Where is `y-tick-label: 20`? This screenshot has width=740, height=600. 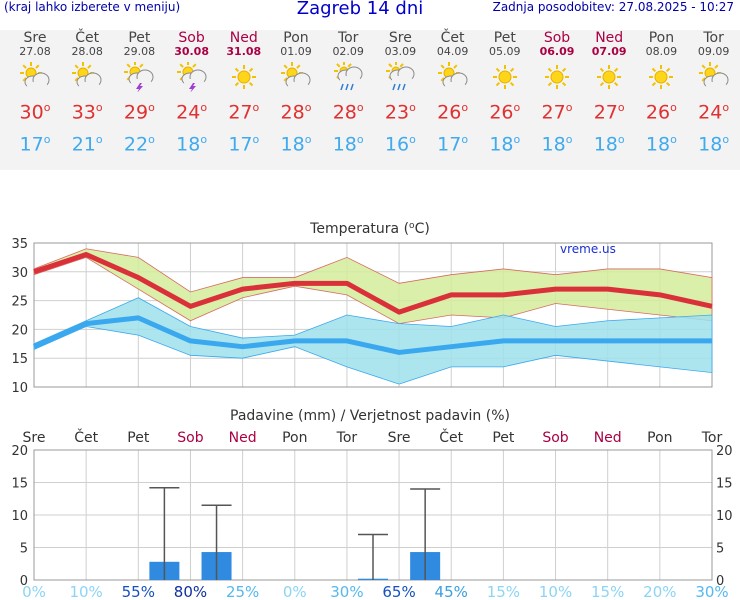 y-tick-label: 20 is located at coordinates (19, 330).